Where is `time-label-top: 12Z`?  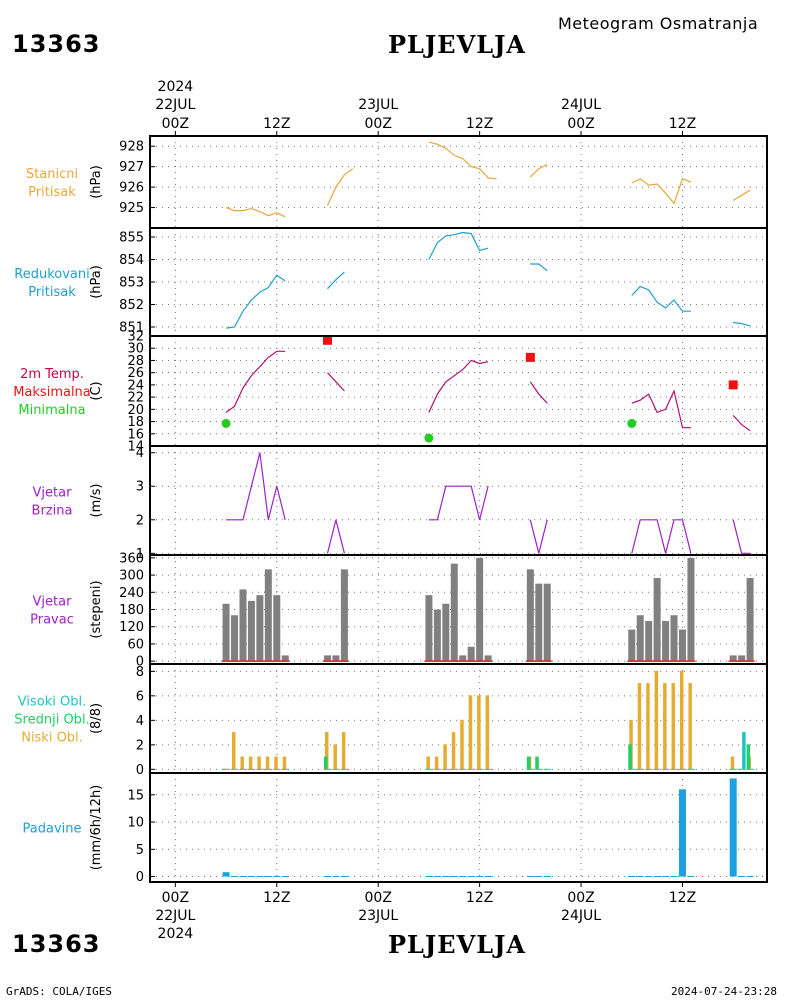 time-label-top: 12Z is located at coordinates (682, 124).